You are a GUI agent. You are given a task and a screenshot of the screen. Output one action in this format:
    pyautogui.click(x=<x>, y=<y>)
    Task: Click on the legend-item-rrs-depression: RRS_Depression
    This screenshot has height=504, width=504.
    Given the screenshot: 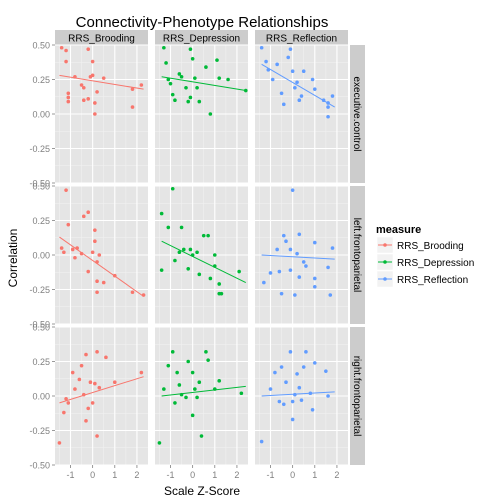 What is the action you would take?
    pyautogui.click(x=425, y=262)
    